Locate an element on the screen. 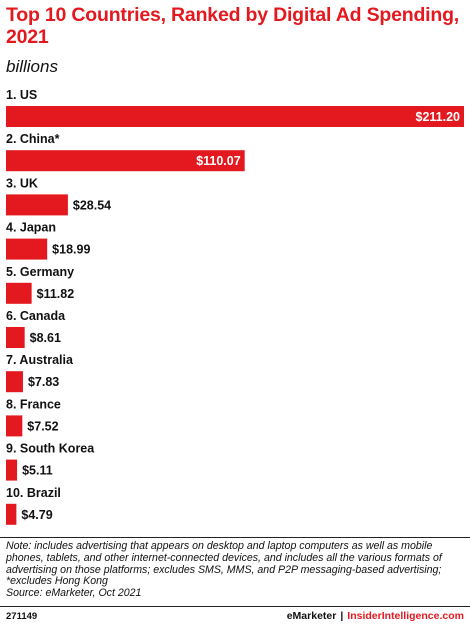 Image resolution: width=470 pixels, height=627 pixels. value-label: $7.52 is located at coordinates (42, 426).